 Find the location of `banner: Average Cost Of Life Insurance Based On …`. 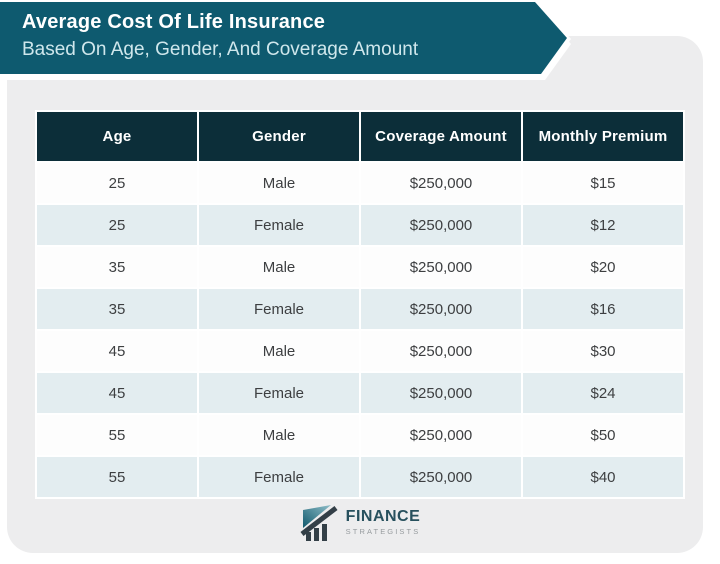

banner: Average Cost Of Life Insurance Based On … is located at coordinates (283, 38).